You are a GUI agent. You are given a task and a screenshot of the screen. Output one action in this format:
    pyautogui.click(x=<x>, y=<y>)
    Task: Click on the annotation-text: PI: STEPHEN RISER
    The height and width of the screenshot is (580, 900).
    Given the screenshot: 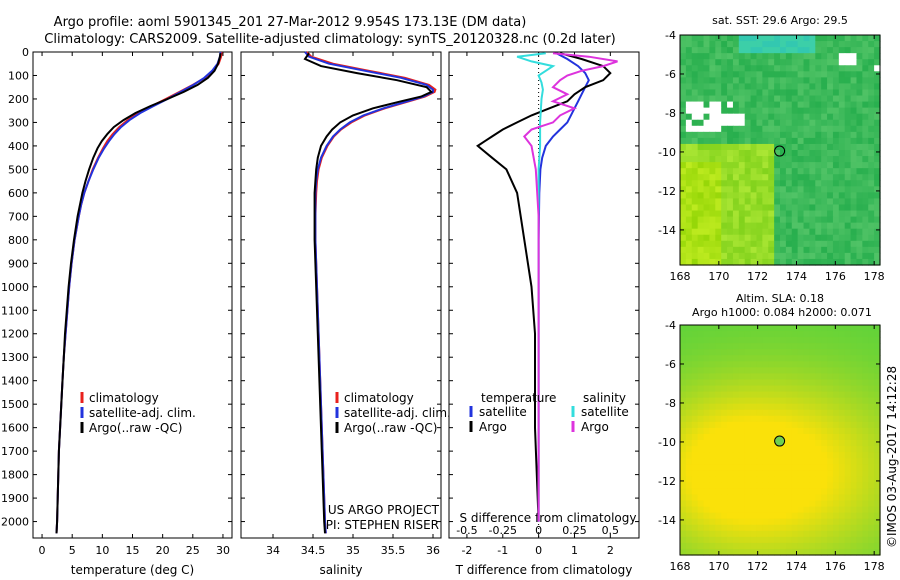 What is the action you would take?
    pyautogui.click(x=382, y=525)
    